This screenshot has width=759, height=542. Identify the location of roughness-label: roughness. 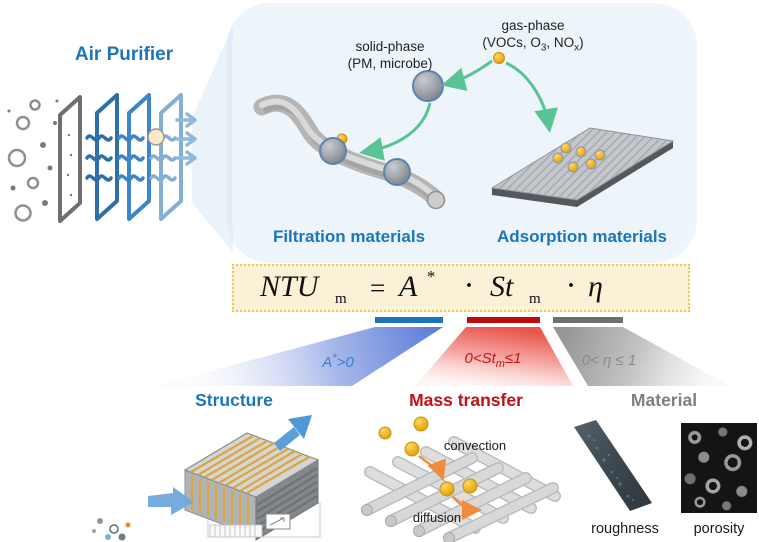
(625, 529).